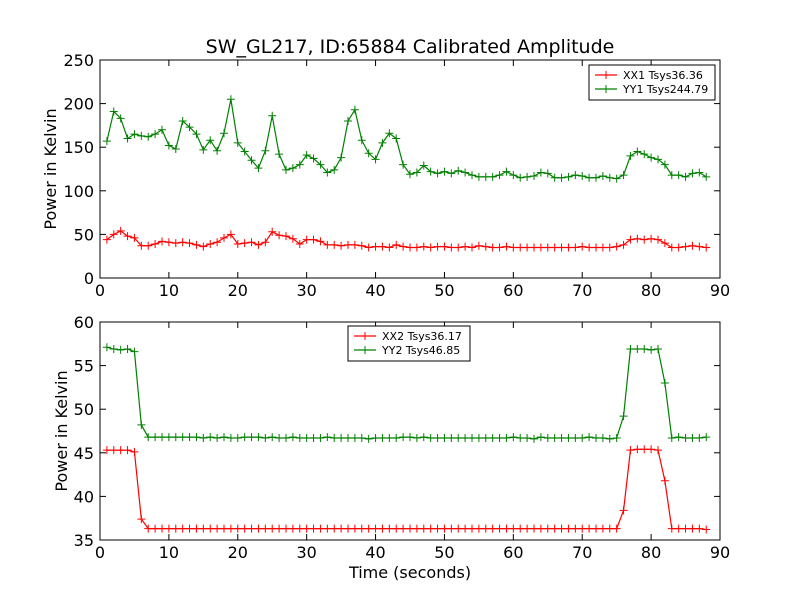  What do you see at coordinates (651, 290) in the screenshot?
I see `top-x-tick-label: 80` at bounding box center [651, 290].